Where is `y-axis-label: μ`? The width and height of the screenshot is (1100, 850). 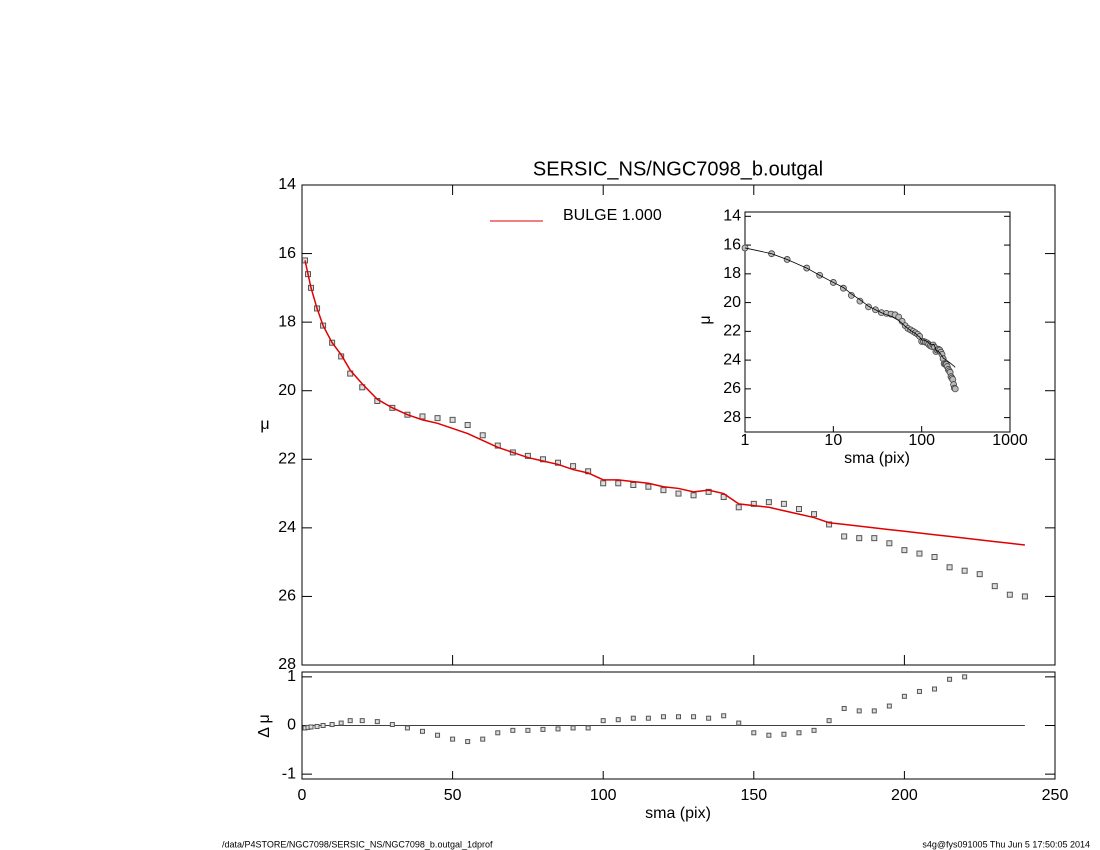
y-axis-label: μ is located at coordinates (264, 424).